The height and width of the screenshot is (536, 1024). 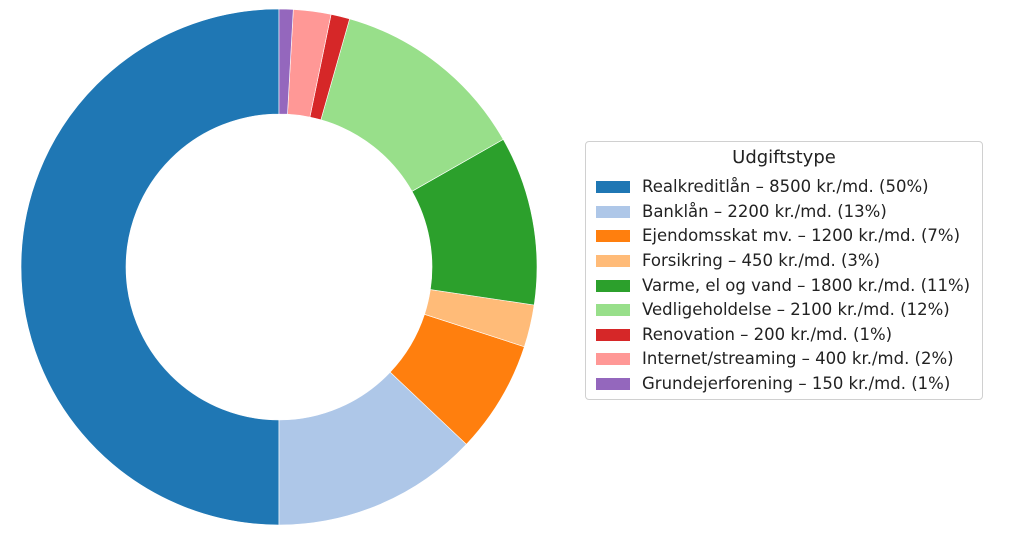 What do you see at coordinates (764, 211) in the screenshot?
I see `legend-label-1: Banklån – 2200 kr./md. (13%)` at bounding box center [764, 211].